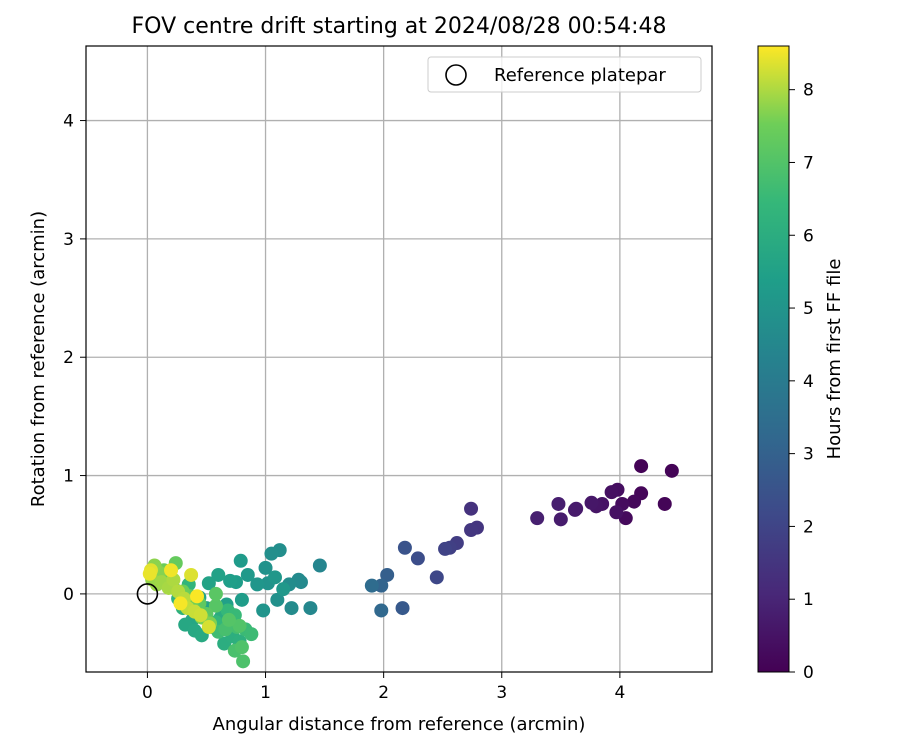  I want to click on y-tick-label: 4, so click(68, 122).